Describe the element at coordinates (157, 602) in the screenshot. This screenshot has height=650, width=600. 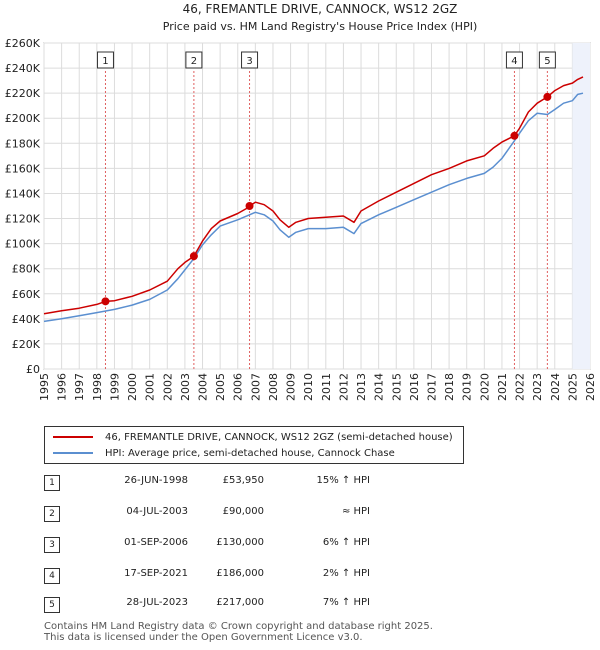
I see `transaction-date: 28-JUL-2023` at that location.